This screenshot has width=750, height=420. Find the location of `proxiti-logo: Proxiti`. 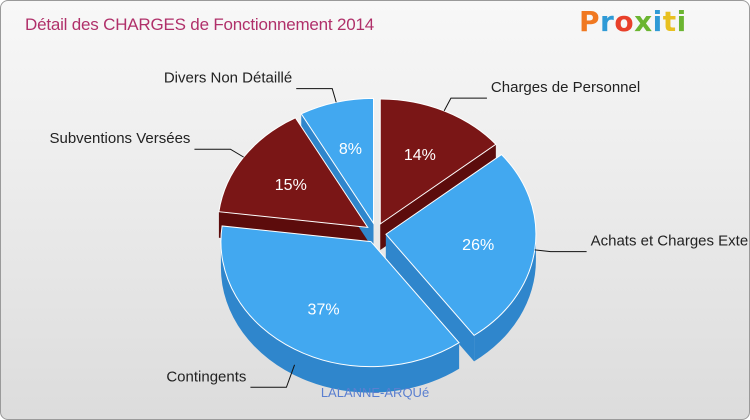

proxiti-logo: Proxiti is located at coordinates (633, 21).